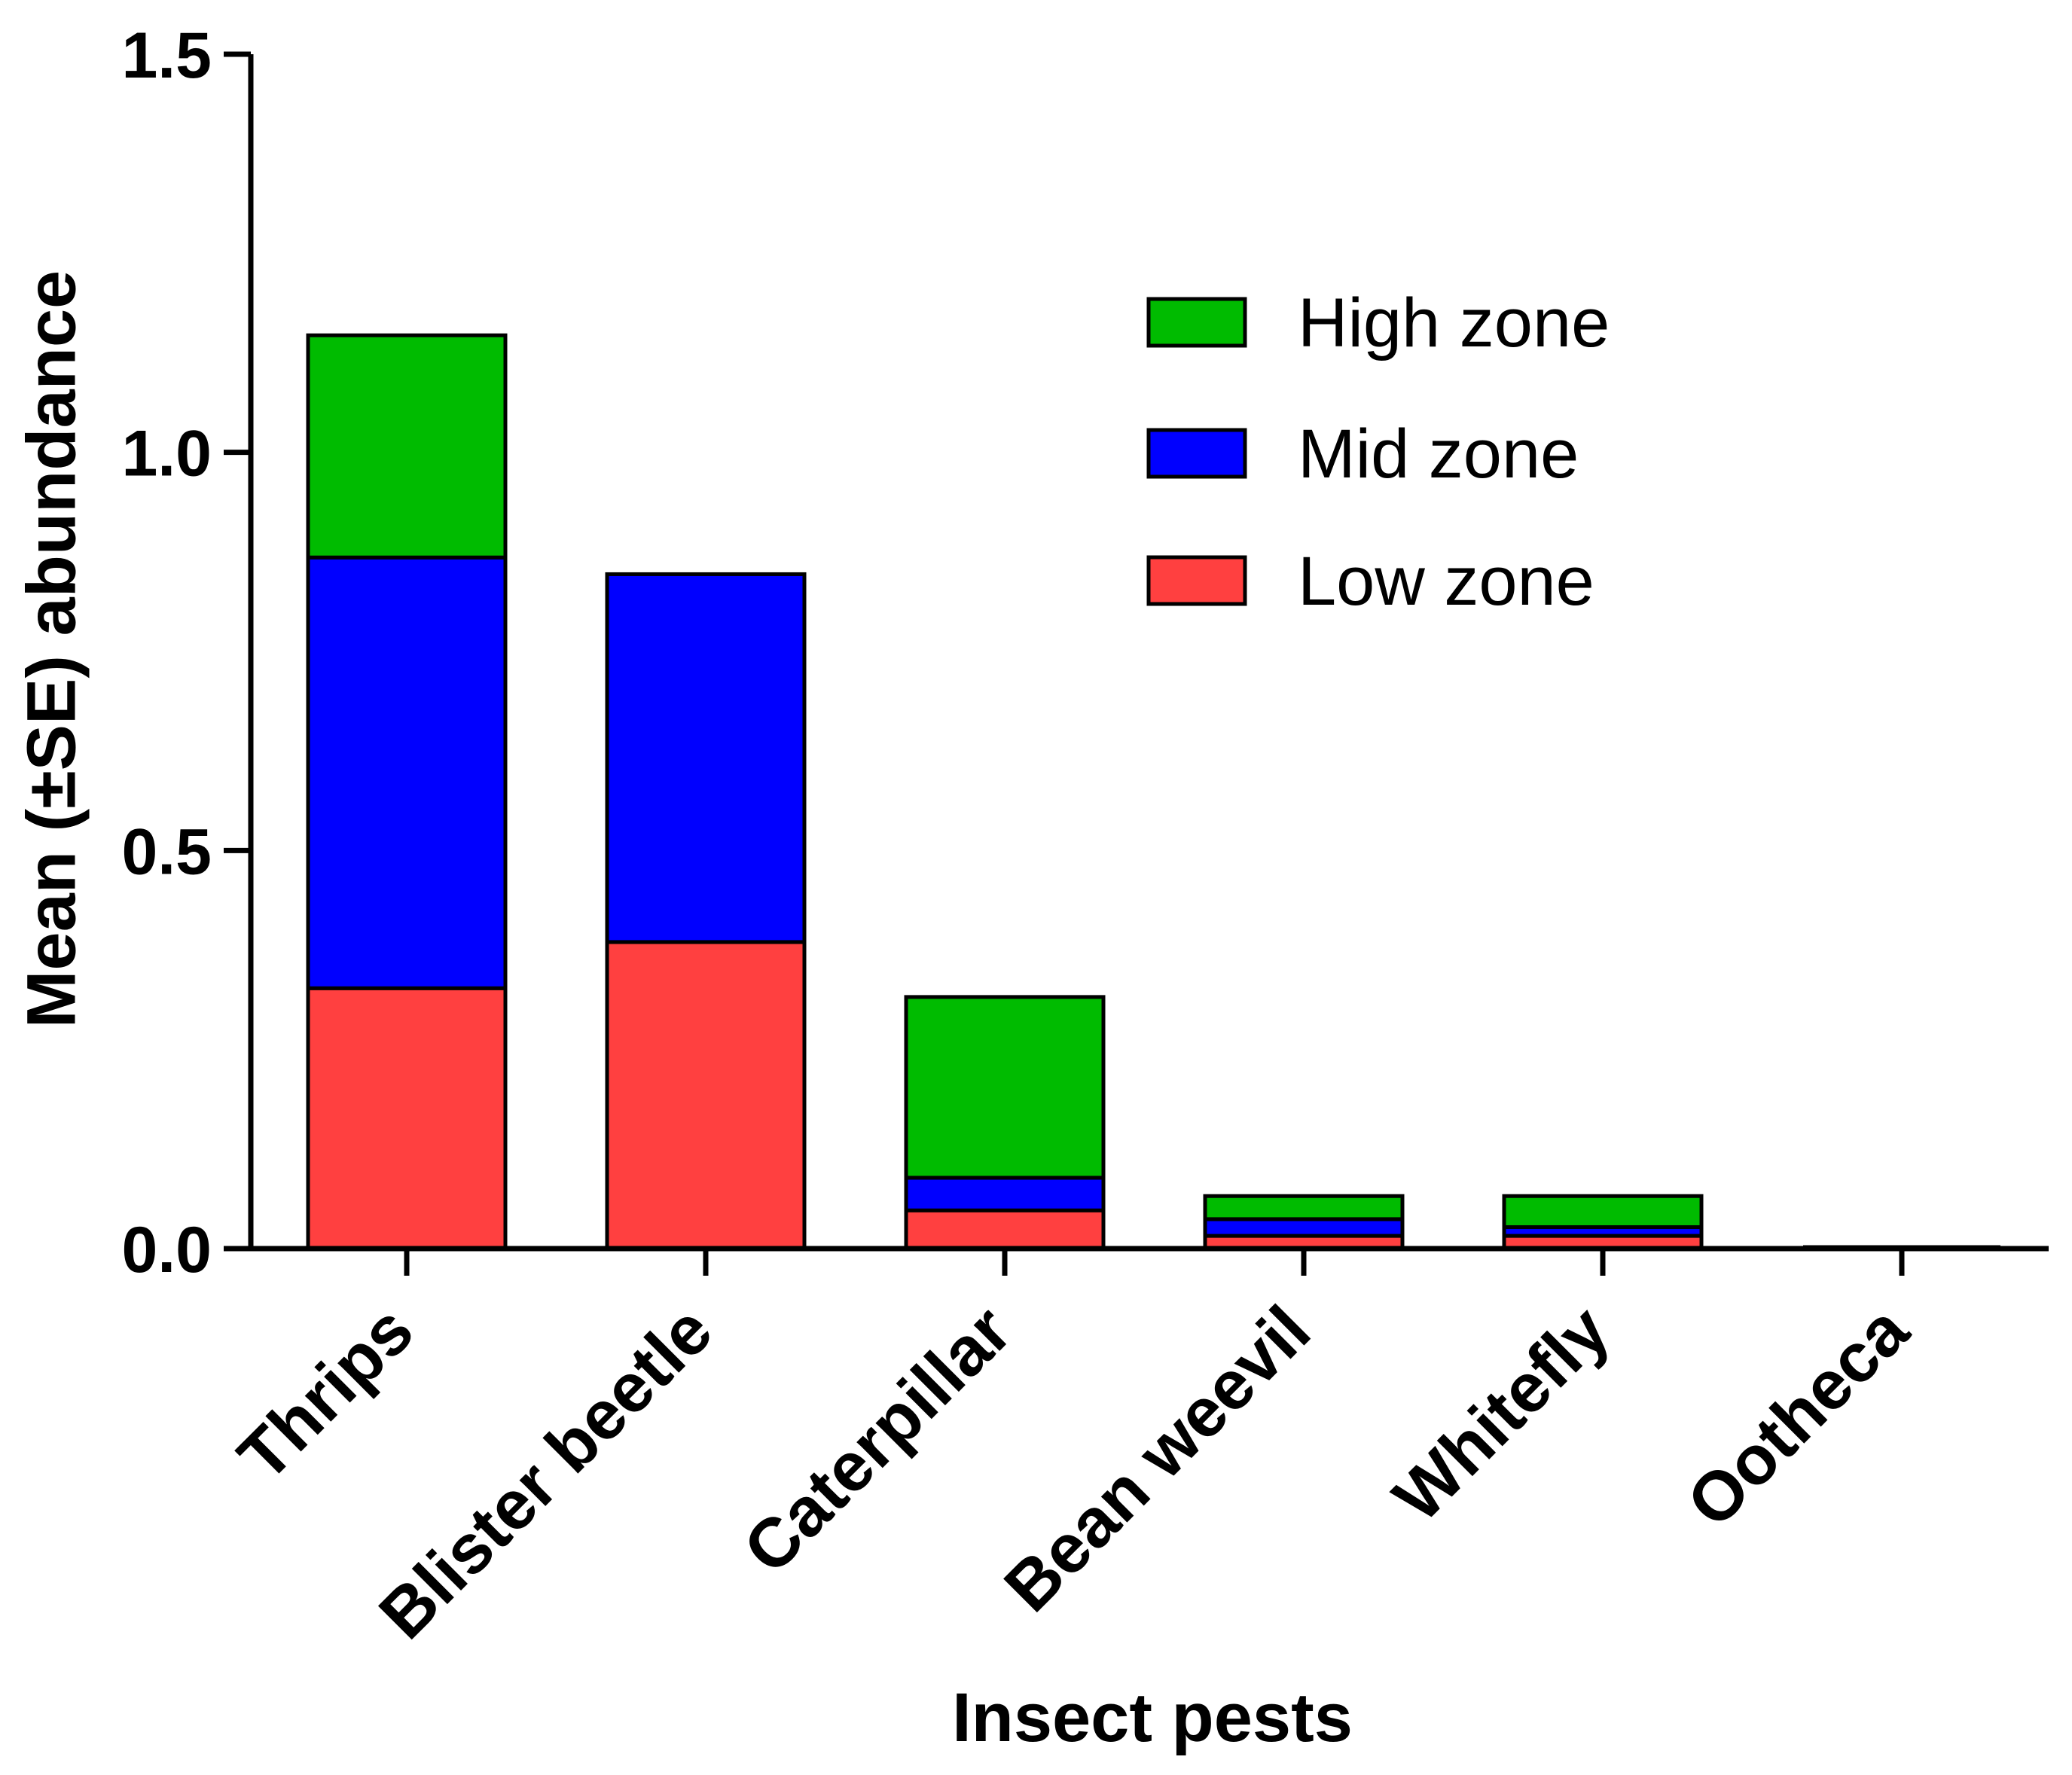  I want to click on y-tick-label: 1.5, so click(166, 56).